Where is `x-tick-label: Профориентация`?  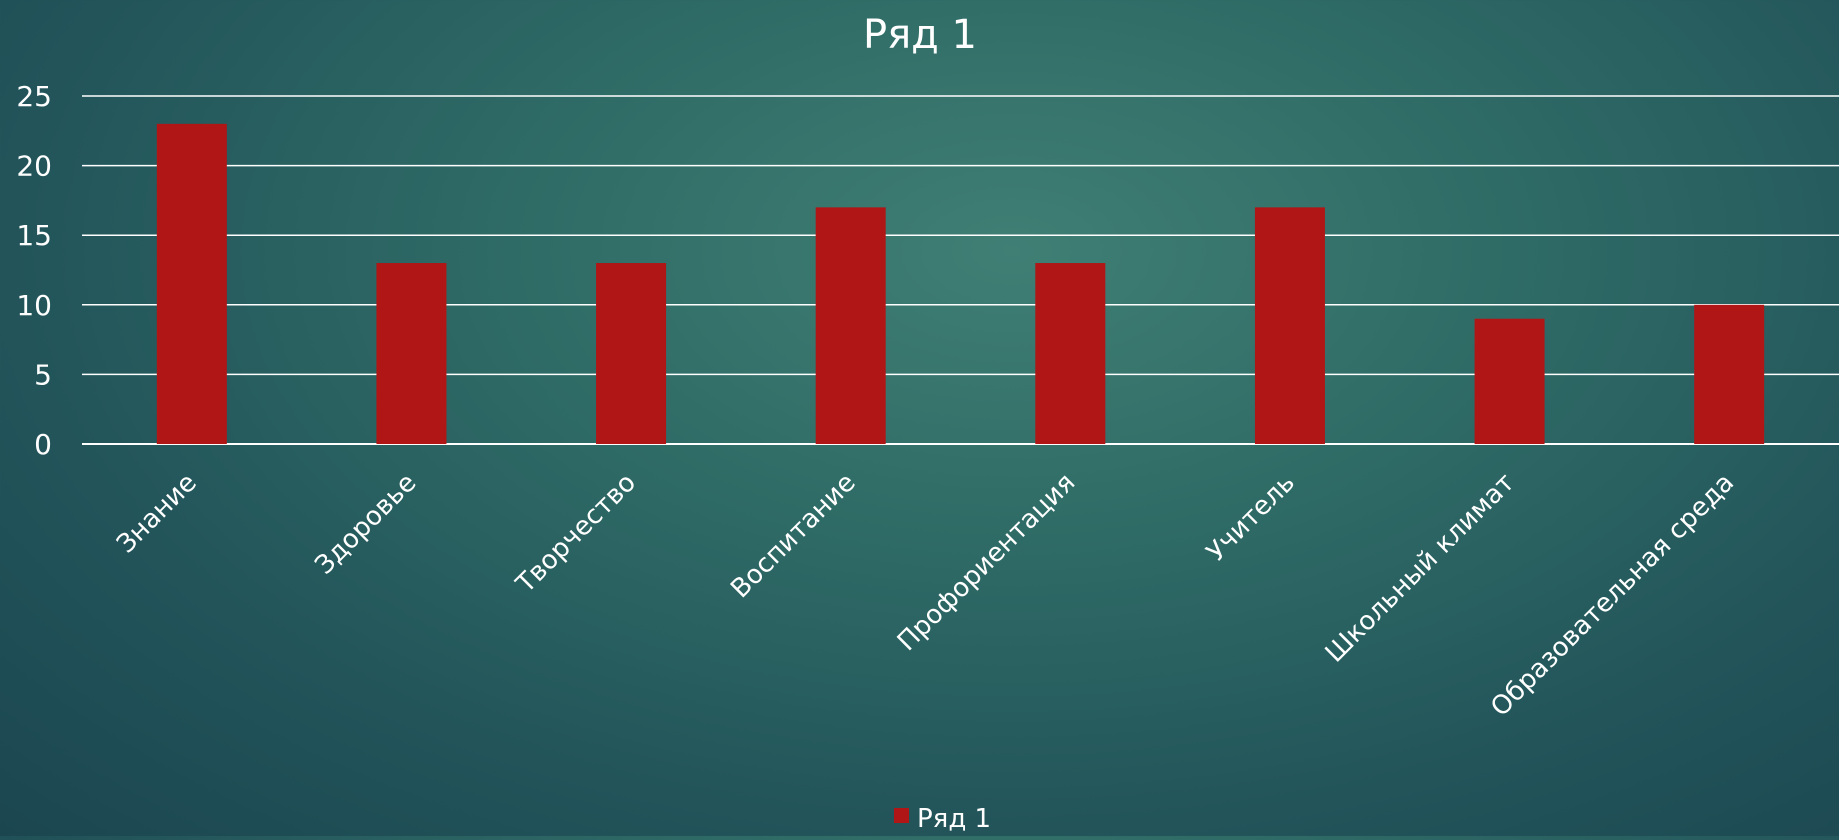 x-tick-label: Профориентация is located at coordinates (986, 562).